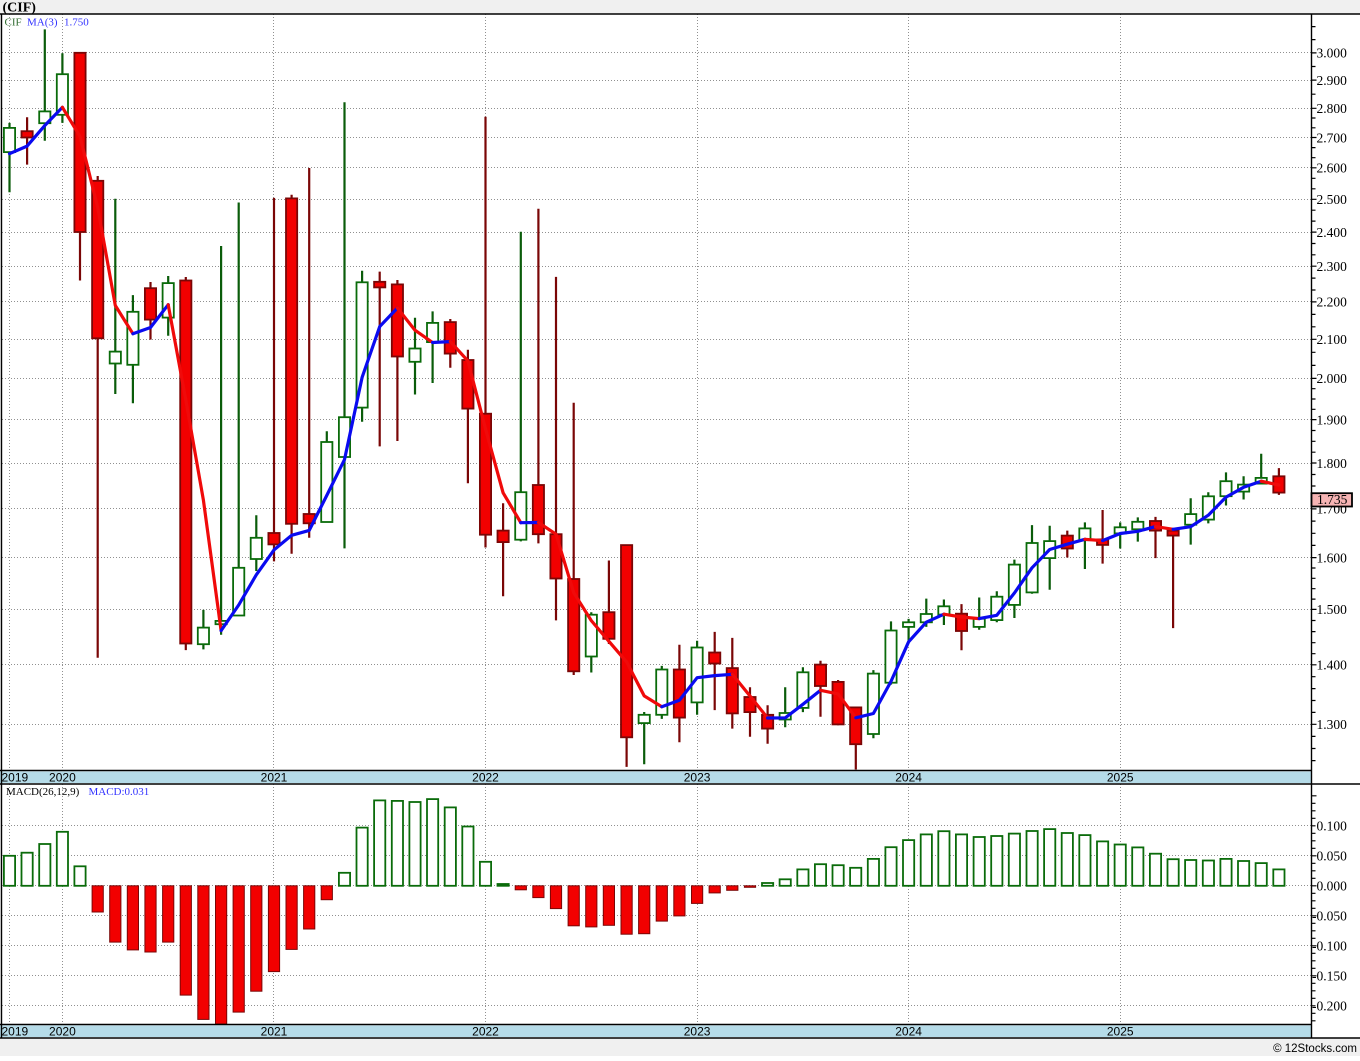 The image size is (1360, 1061). What do you see at coordinates (20, 8) in the screenshot?
I see `svg-text: (CIF)` at bounding box center [20, 8].